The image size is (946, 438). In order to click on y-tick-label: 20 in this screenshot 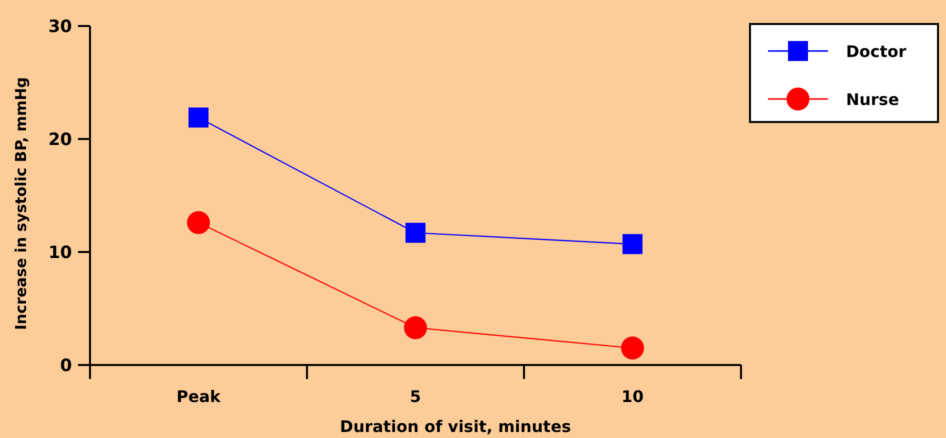, I will do `click(60, 140)`.